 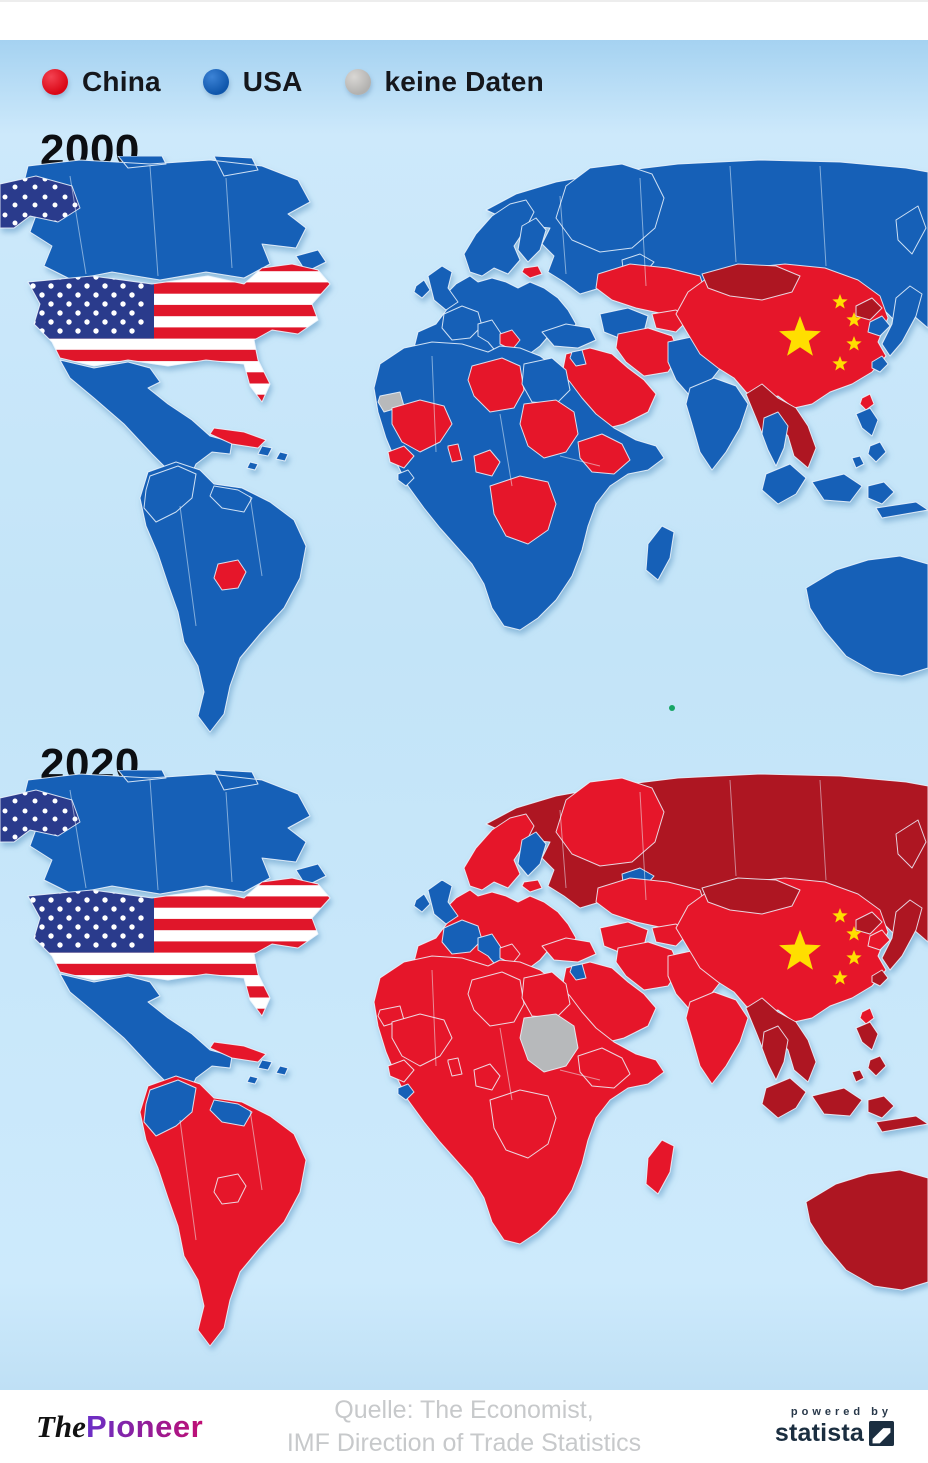 I want to click on legend-swatch-usa, so click(x=215, y=82).